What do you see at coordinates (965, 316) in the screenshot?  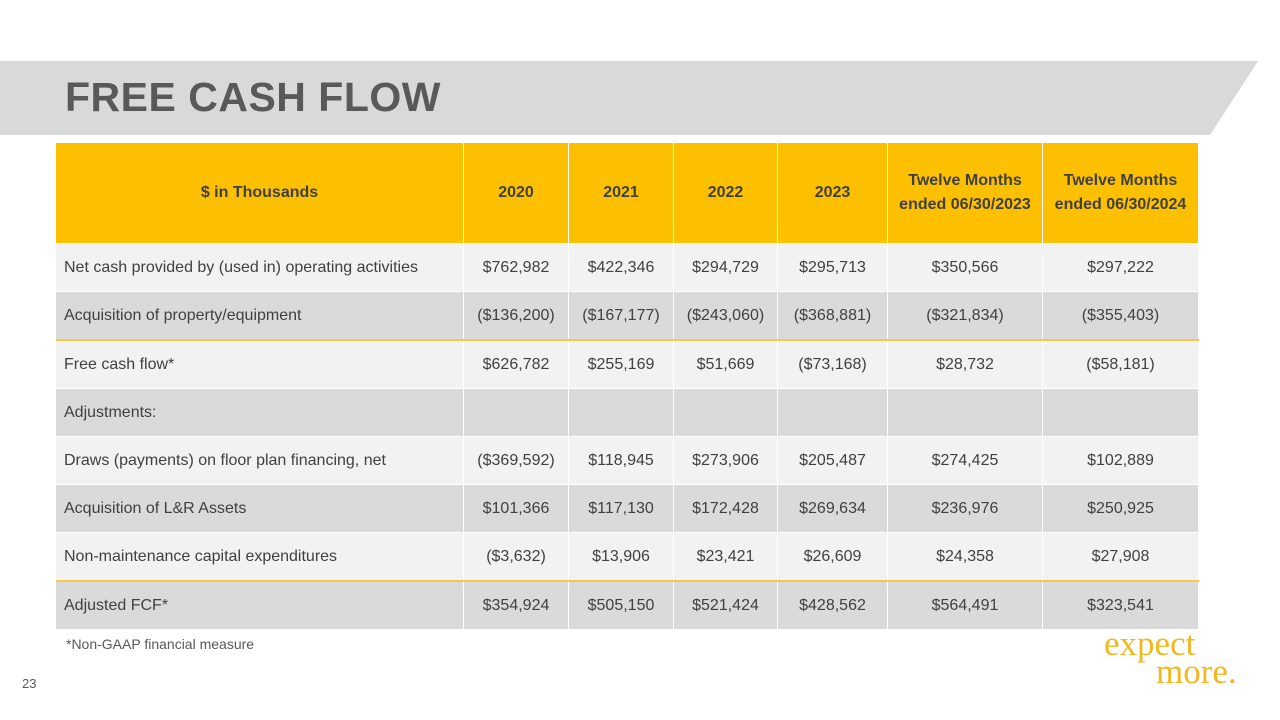 I see `table-cell: ($321,834)` at bounding box center [965, 316].